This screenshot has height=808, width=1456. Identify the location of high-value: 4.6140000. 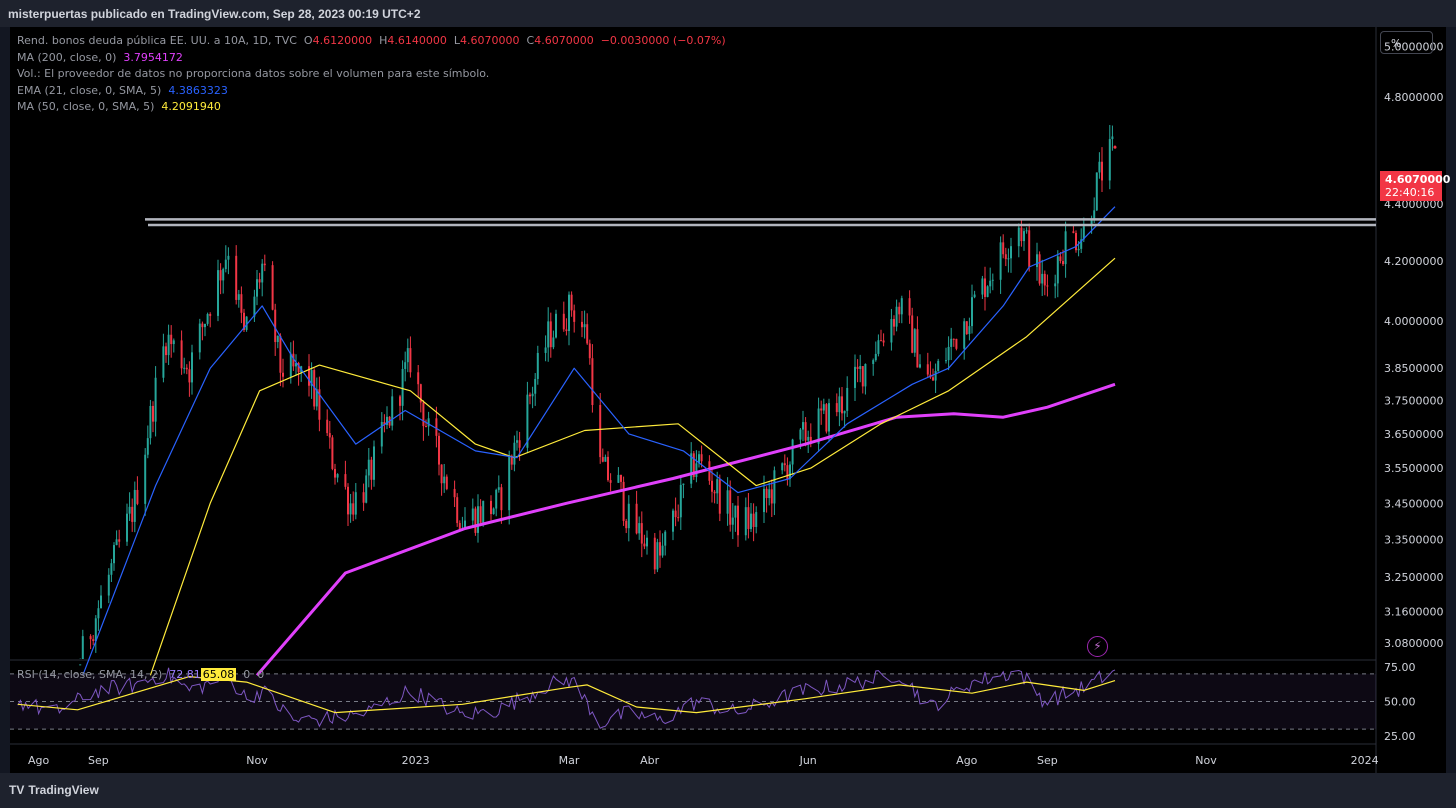
(417, 40).